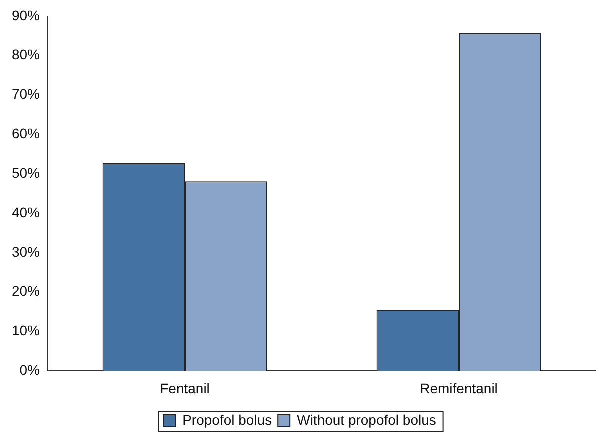 The width and height of the screenshot is (596, 442). What do you see at coordinates (366, 420) in the screenshot?
I see `legend-label: Without propofol bolus` at bounding box center [366, 420].